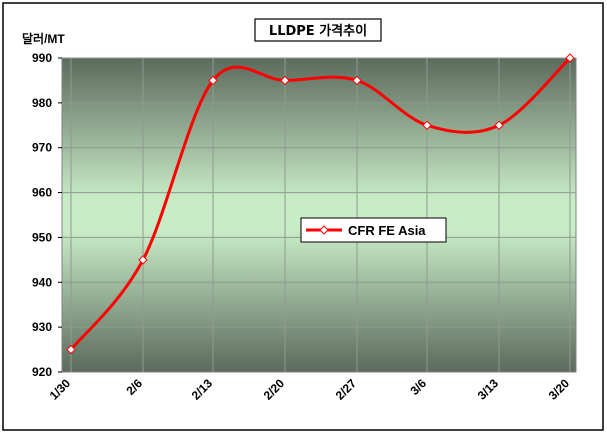 The image size is (607, 434). I want to click on y-tick-label: 930, so click(42, 327).